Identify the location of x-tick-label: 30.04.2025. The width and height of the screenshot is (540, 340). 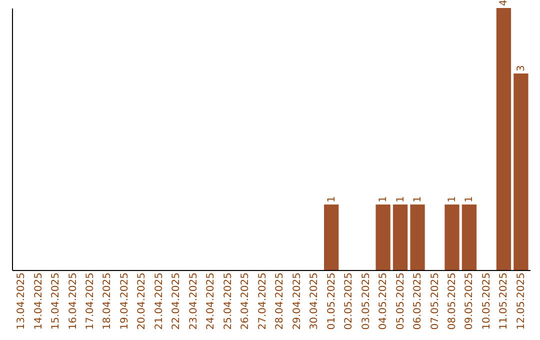
(314, 301).